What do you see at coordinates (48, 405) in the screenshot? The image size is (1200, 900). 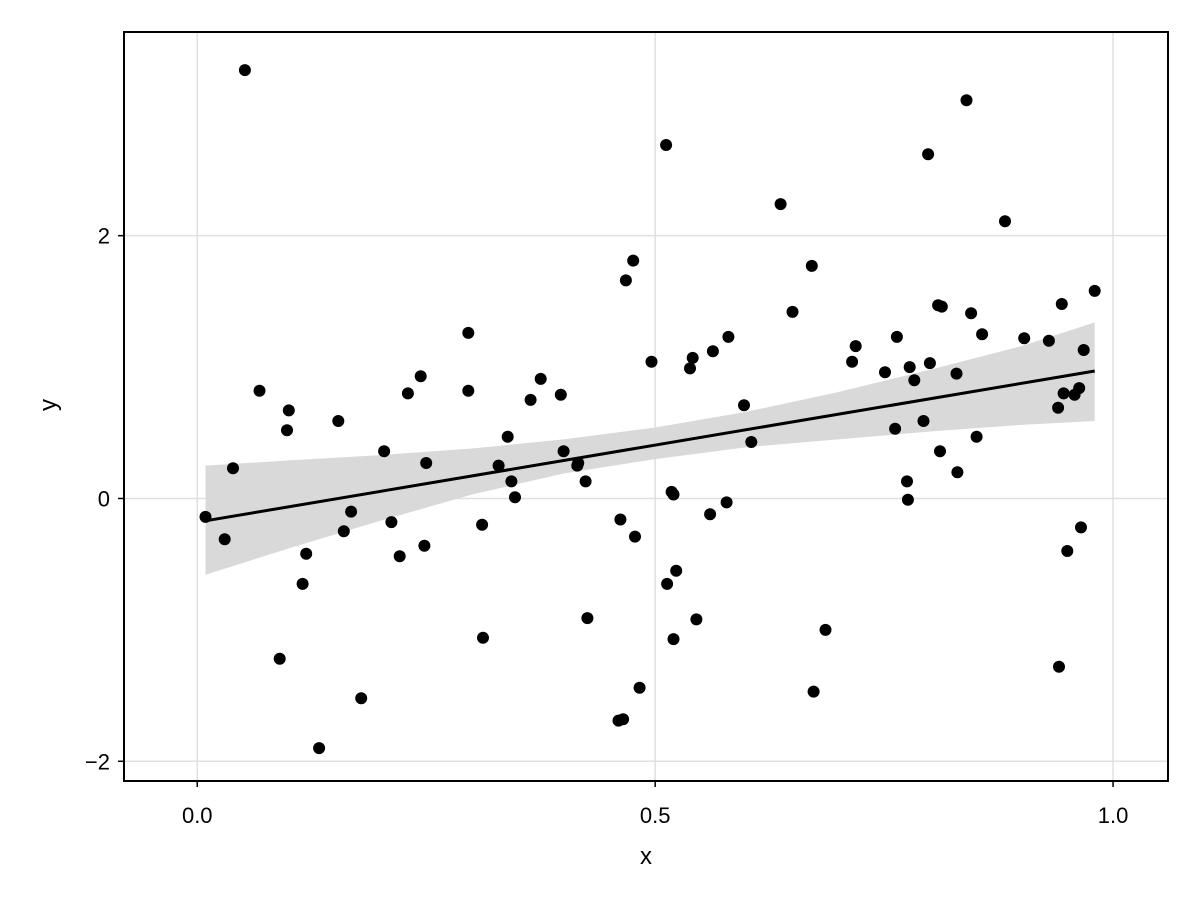 I see `y-axis-label: y` at bounding box center [48, 405].